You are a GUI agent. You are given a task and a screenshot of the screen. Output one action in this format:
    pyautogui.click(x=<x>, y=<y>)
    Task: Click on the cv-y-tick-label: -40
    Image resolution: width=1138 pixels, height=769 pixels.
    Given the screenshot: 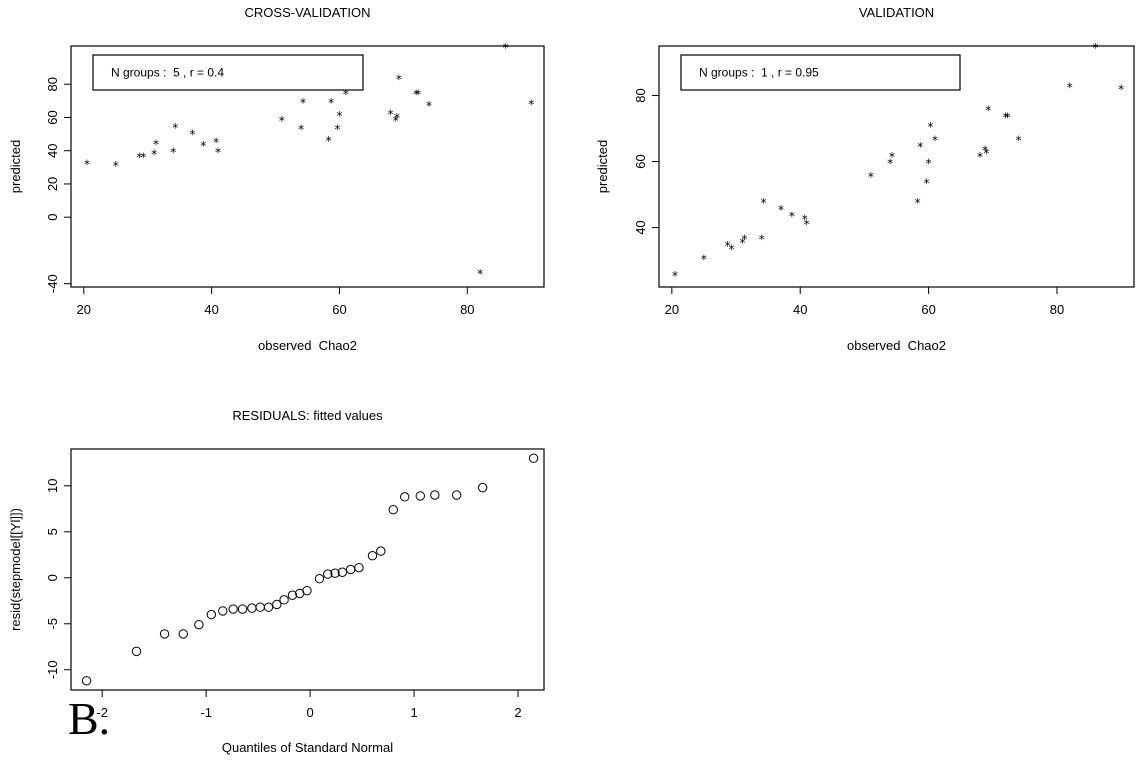 What is the action you would take?
    pyautogui.click(x=52, y=283)
    